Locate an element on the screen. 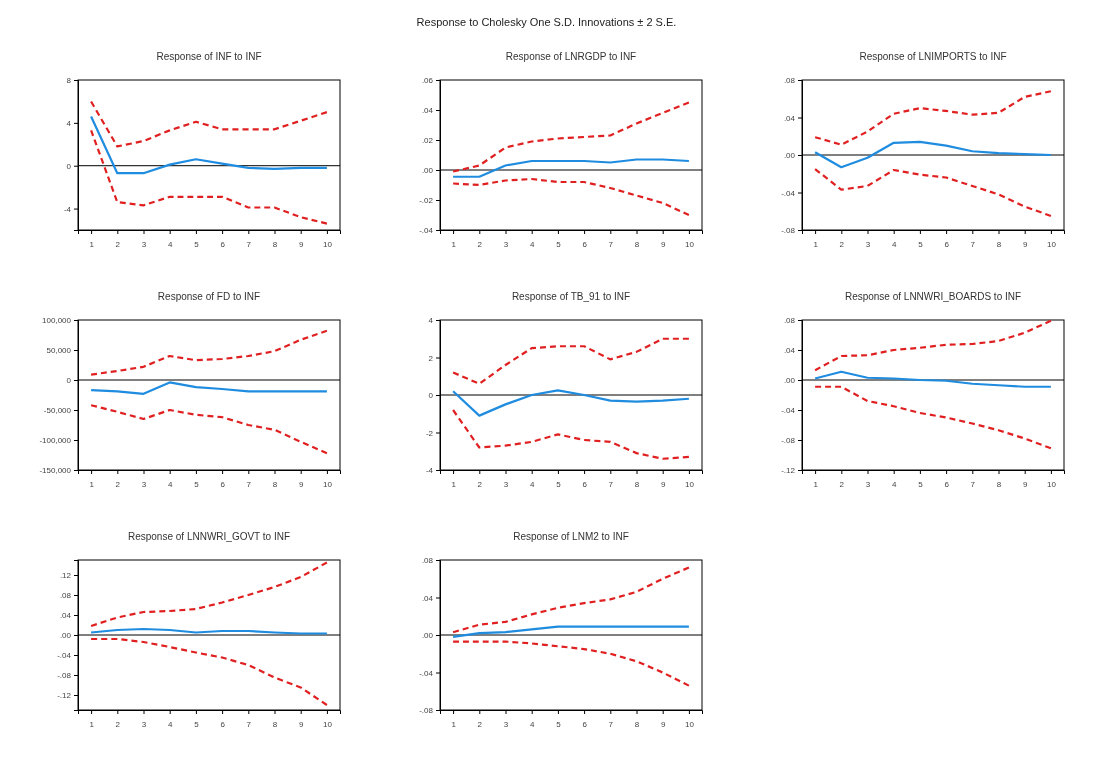 The height and width of the screenshot is (772, 1093). y-tick-label: .02 is located at coordinates (427, 141).